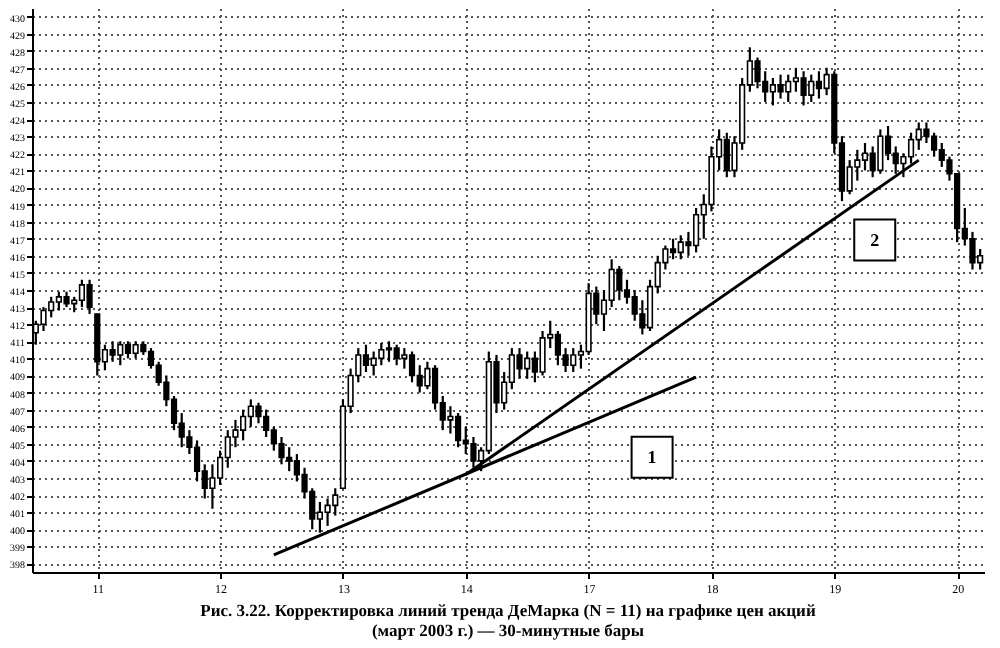 This screenshot has width=1000, height=648. What do you see at coordinates (652, 457) in the screenshot?
I see `text: 1` at bounding box center [652, 457].